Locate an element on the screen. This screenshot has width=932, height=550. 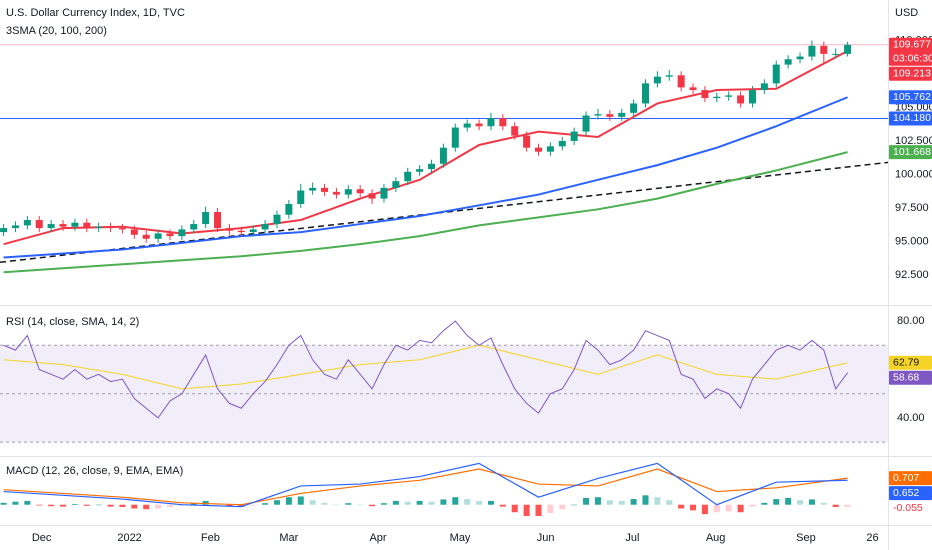
price-badge-label: 03:06:30 is located at coordinates (912, 59).